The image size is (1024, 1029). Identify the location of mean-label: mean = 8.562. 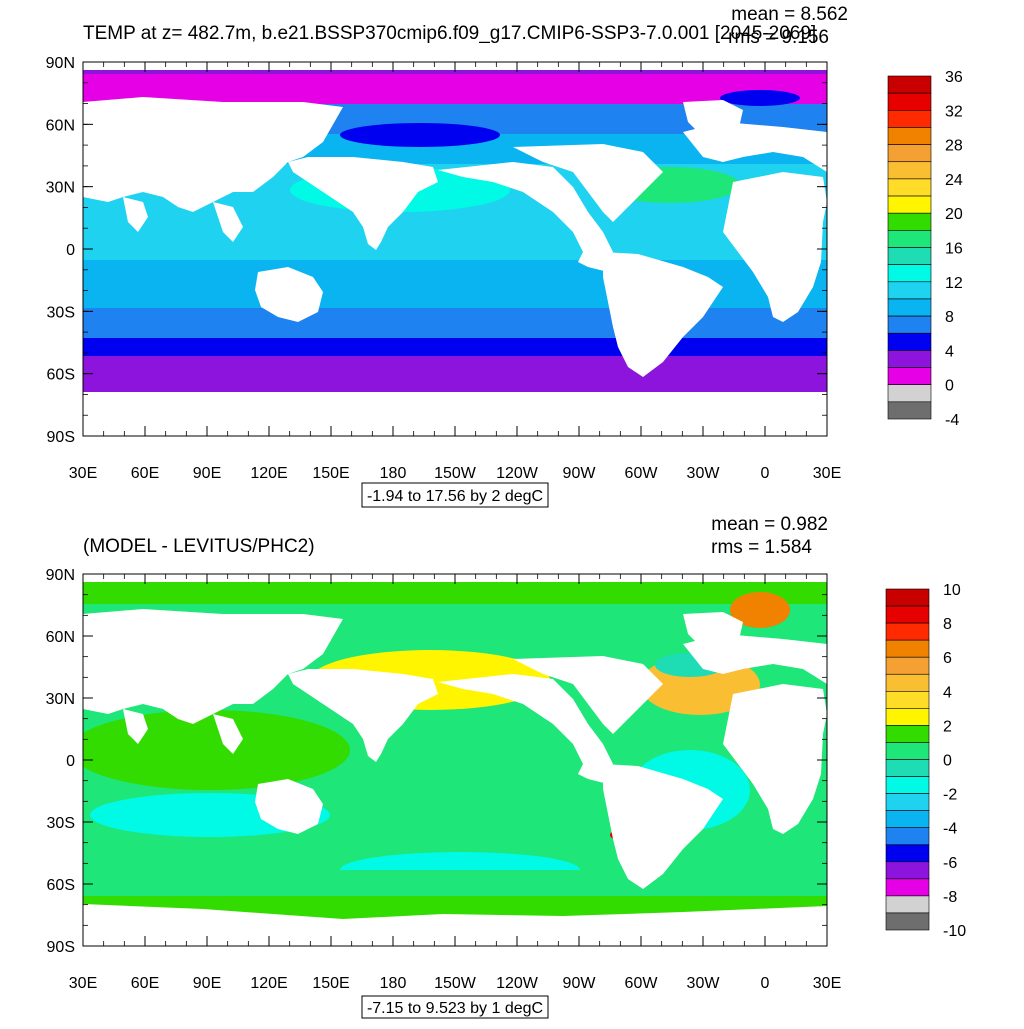
(789, 14).